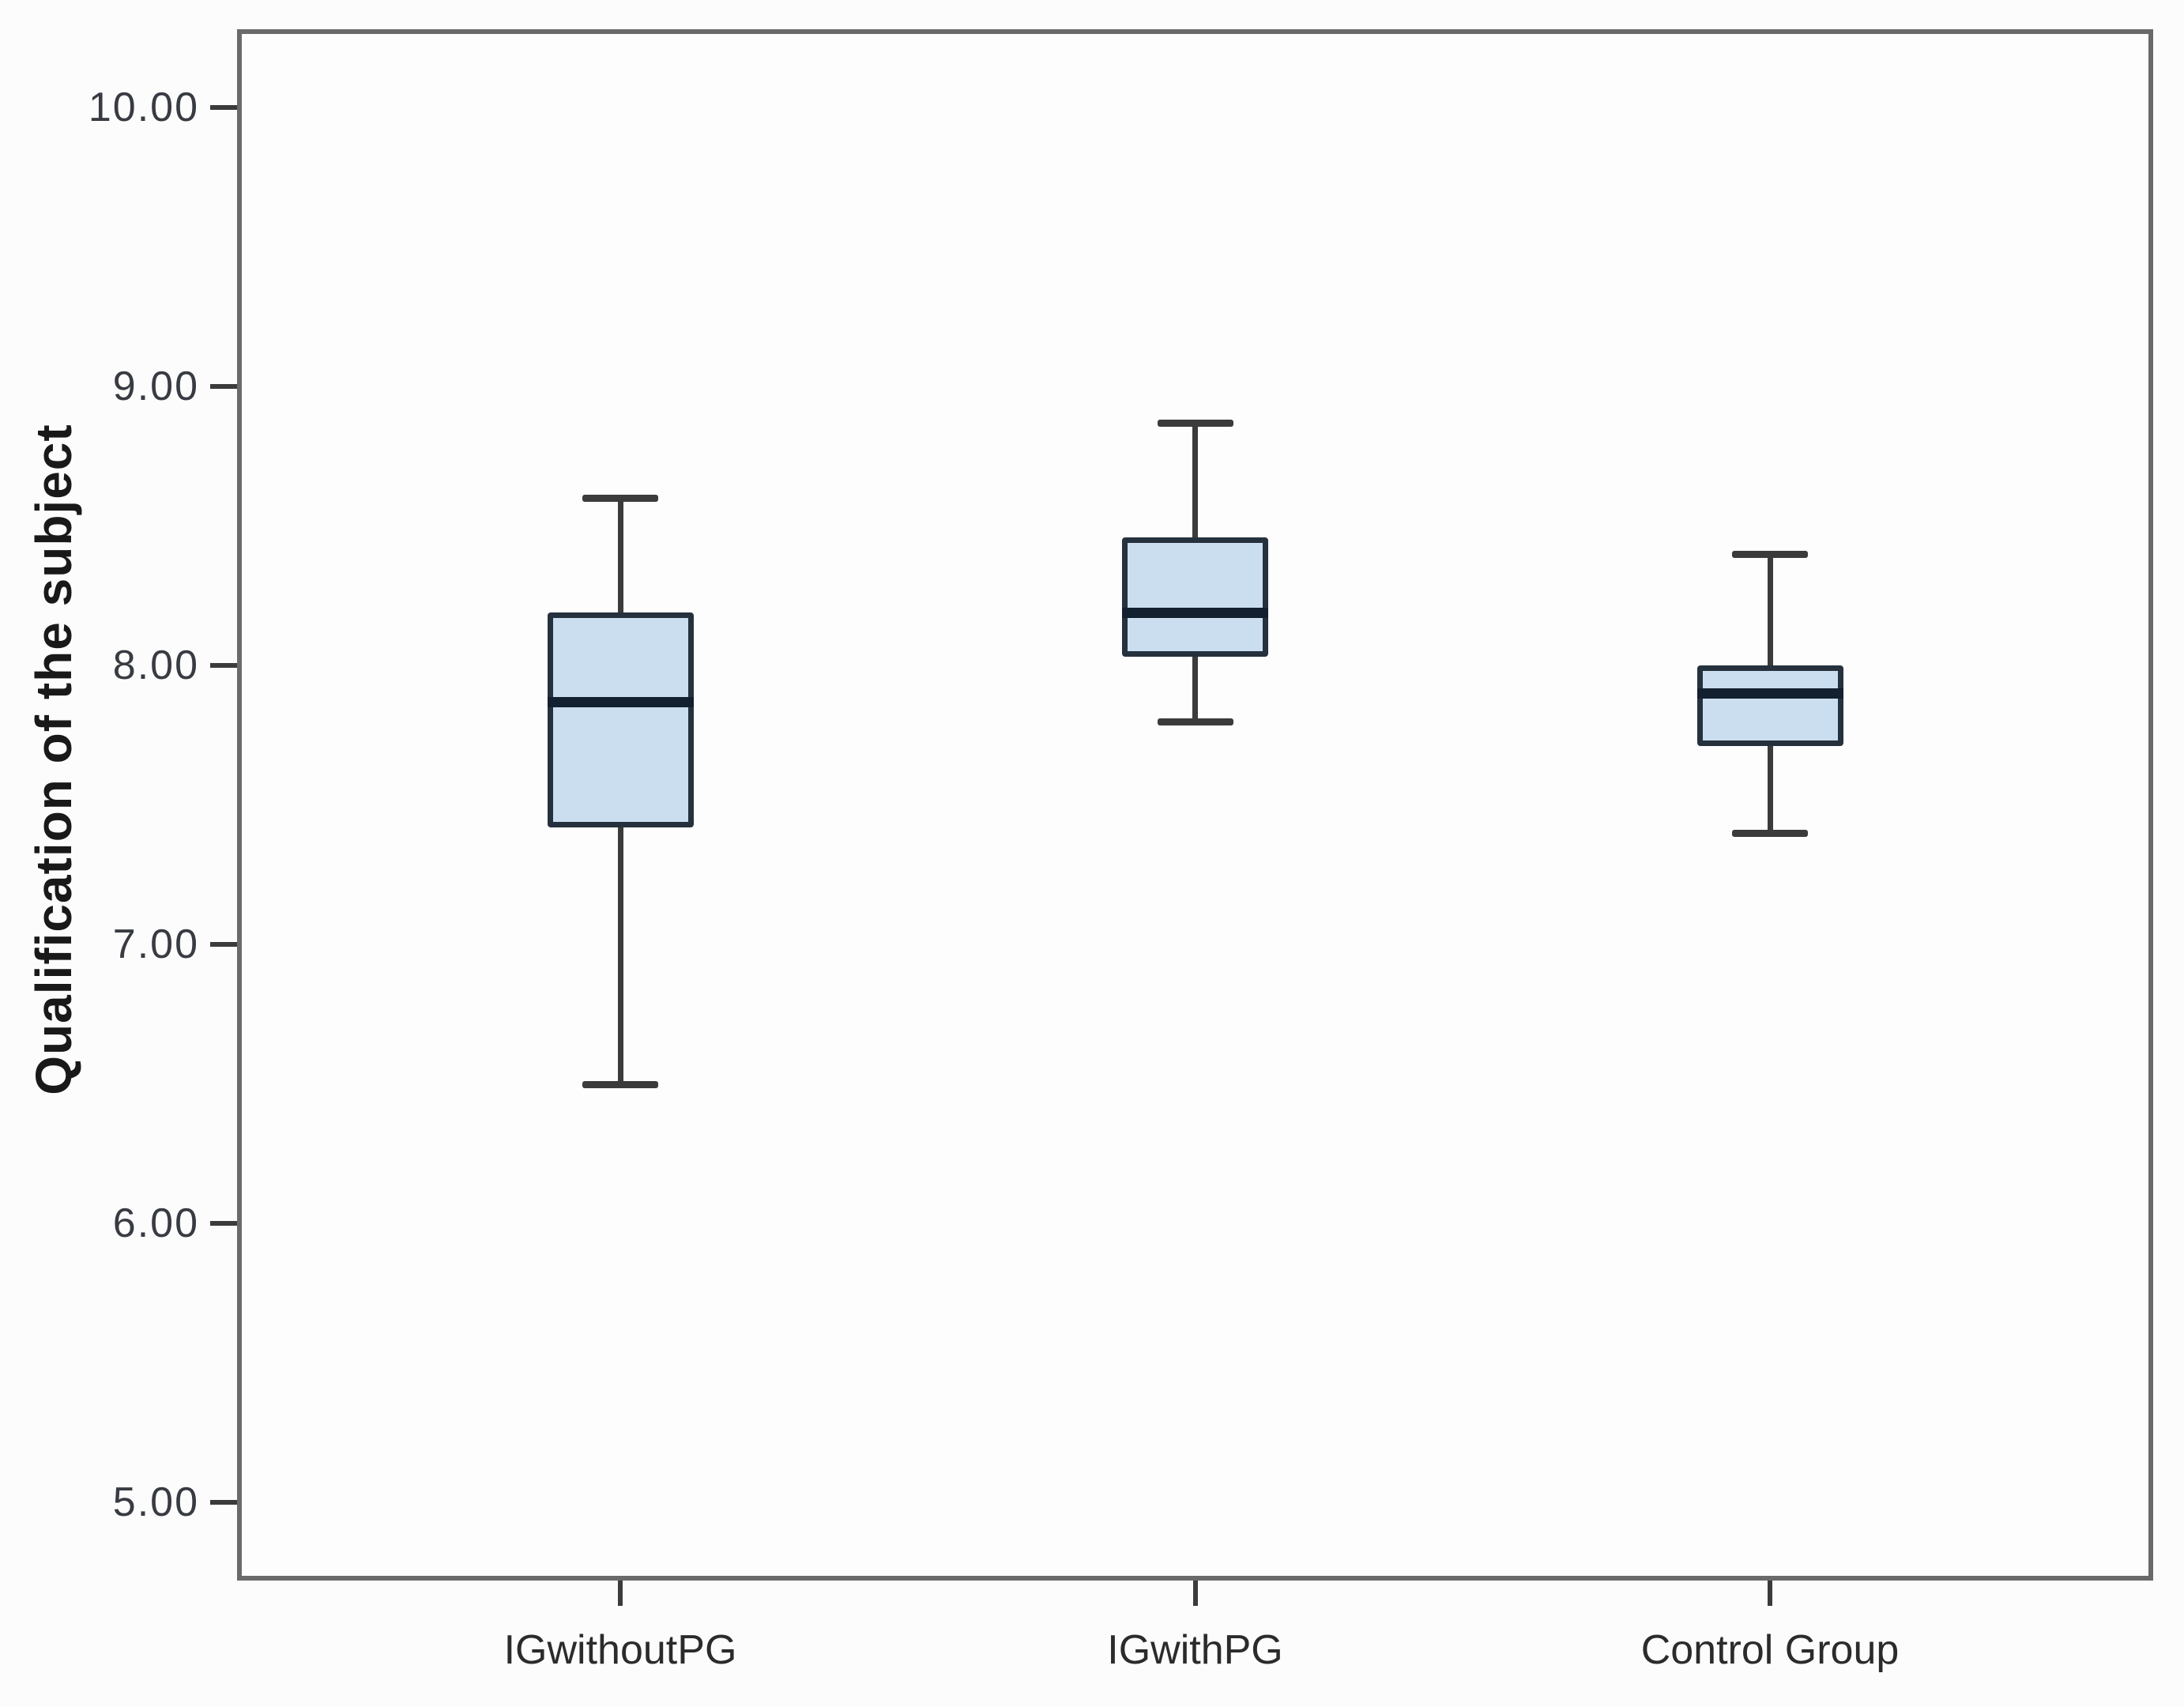 Image resolution: width=2184 pixels, height=1707 pixels. Describe the element at coordinates (1195, 1650) in the screenshot. I see `x-axis-category-label: IGwithPG` at that location.